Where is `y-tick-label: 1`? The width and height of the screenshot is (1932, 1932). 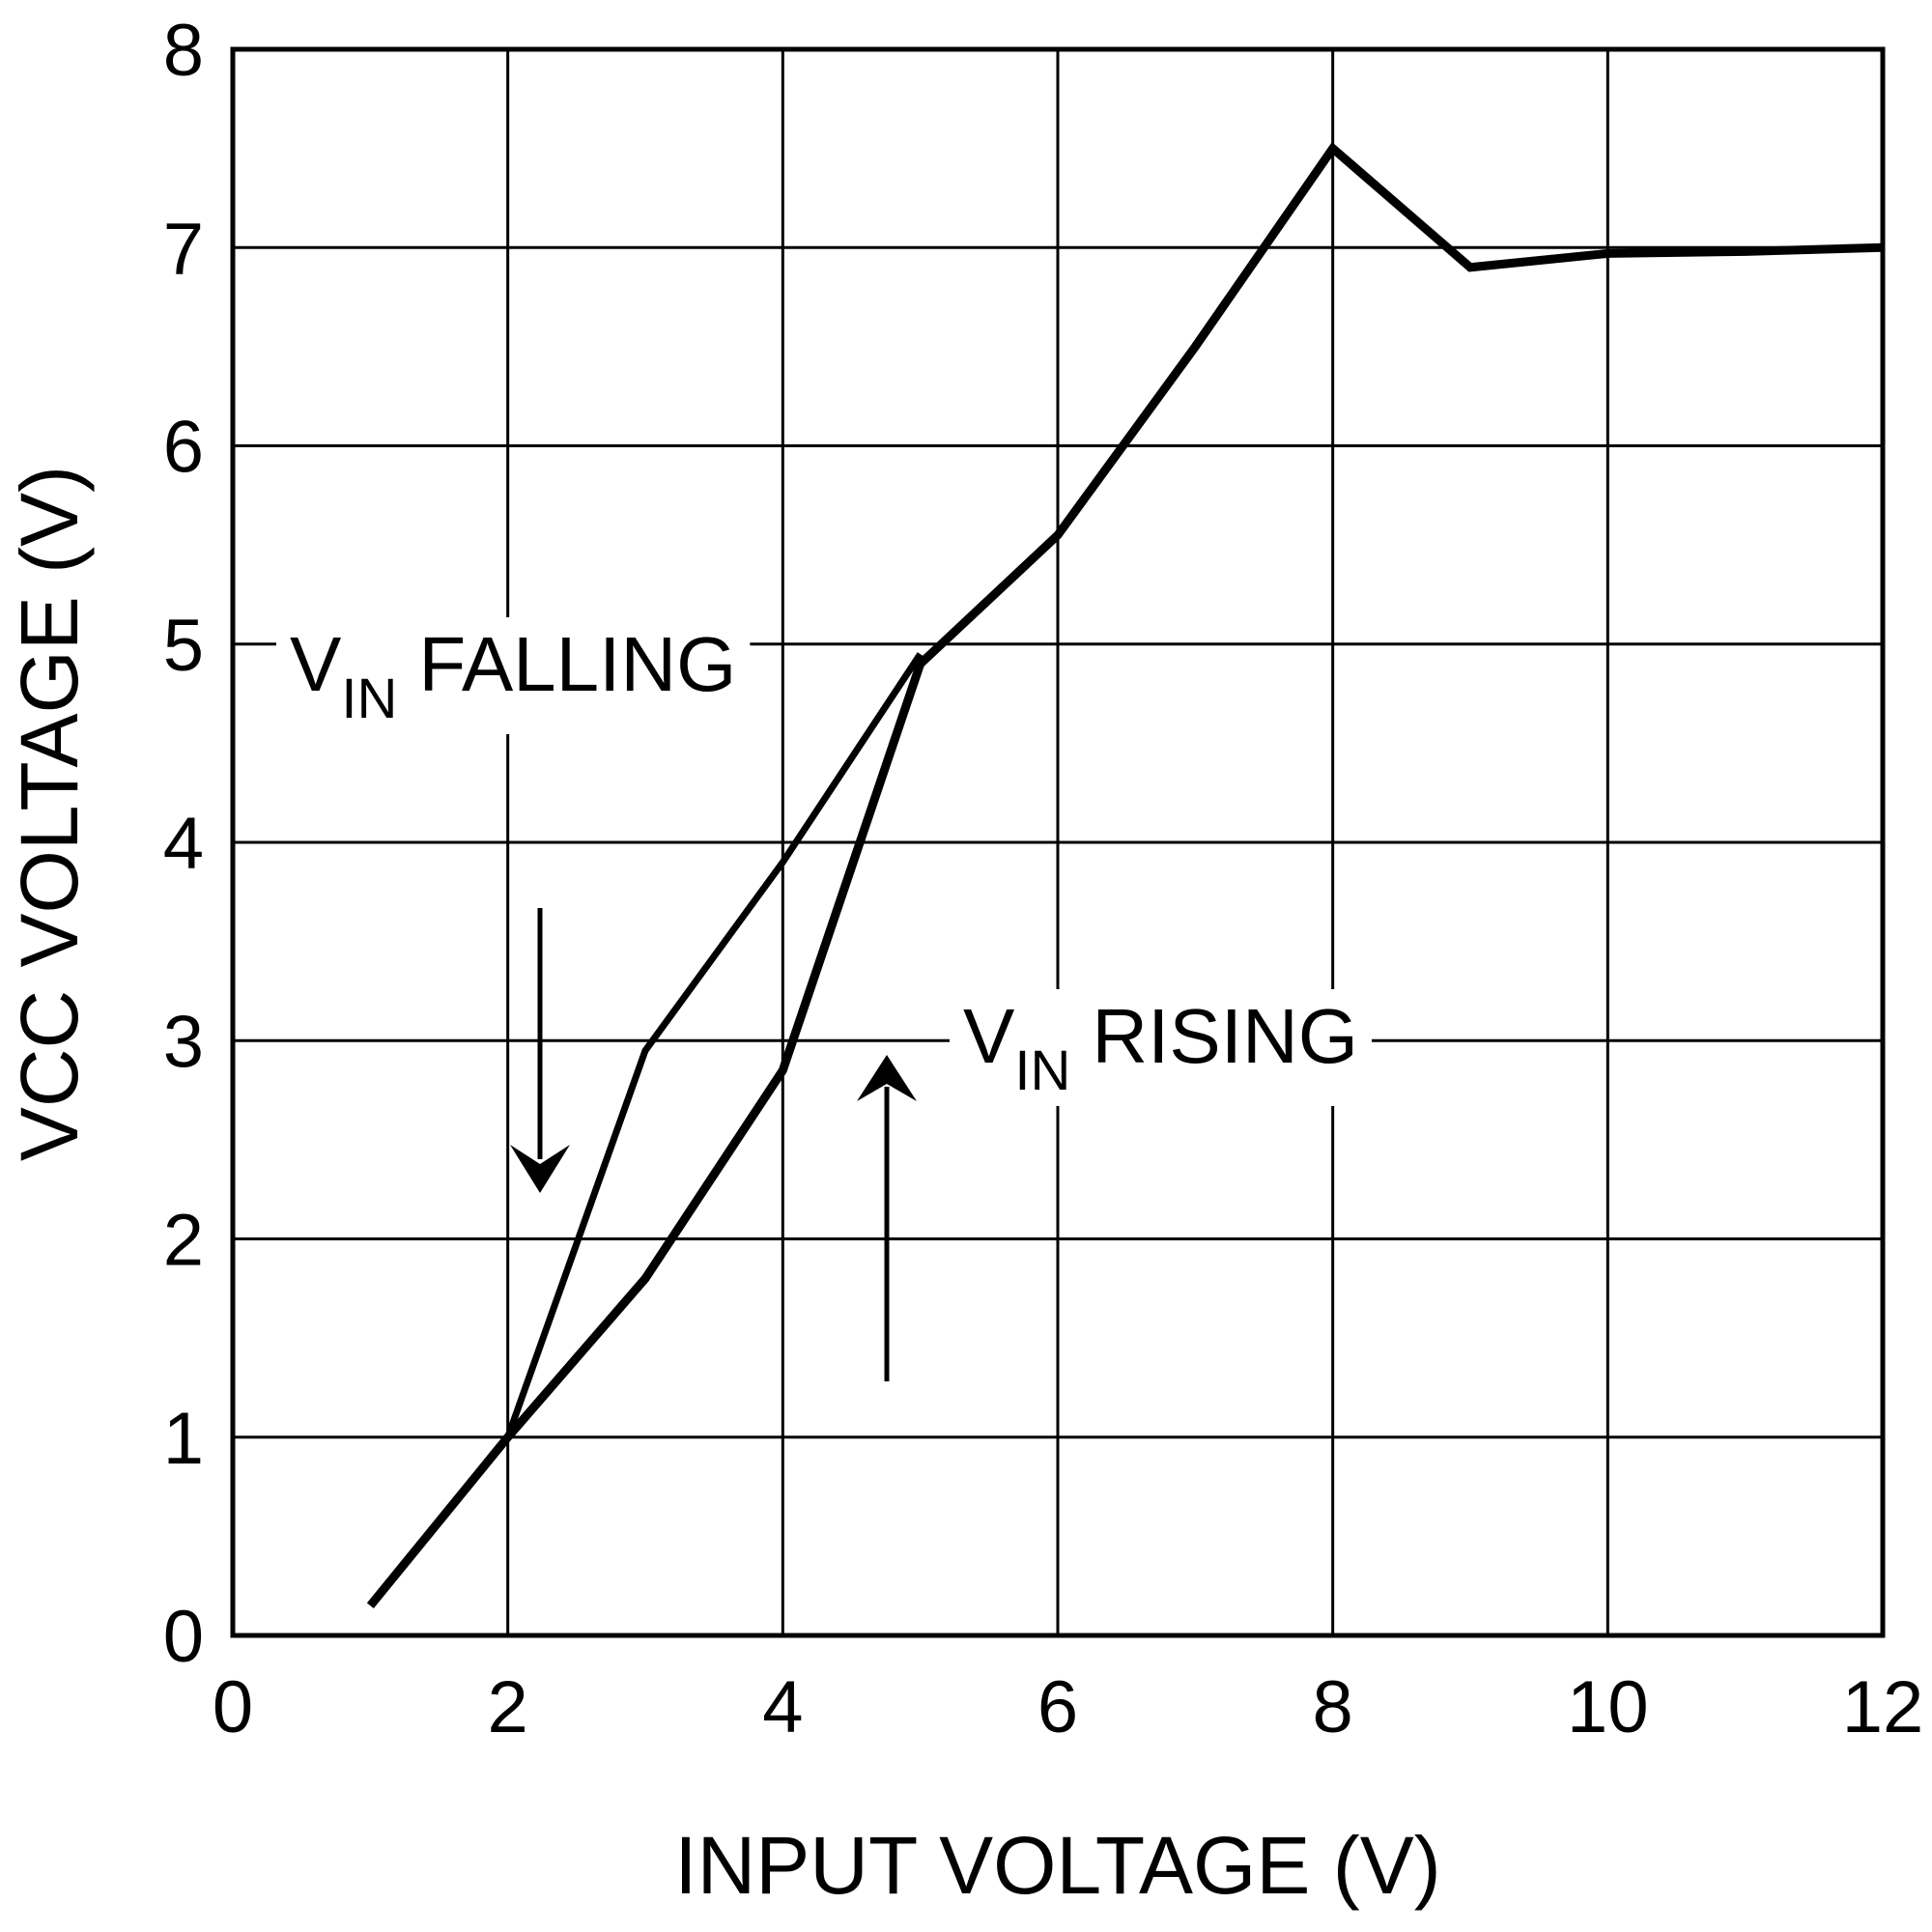
y-tick-label: 1 is located at coordinates (183, 1439).